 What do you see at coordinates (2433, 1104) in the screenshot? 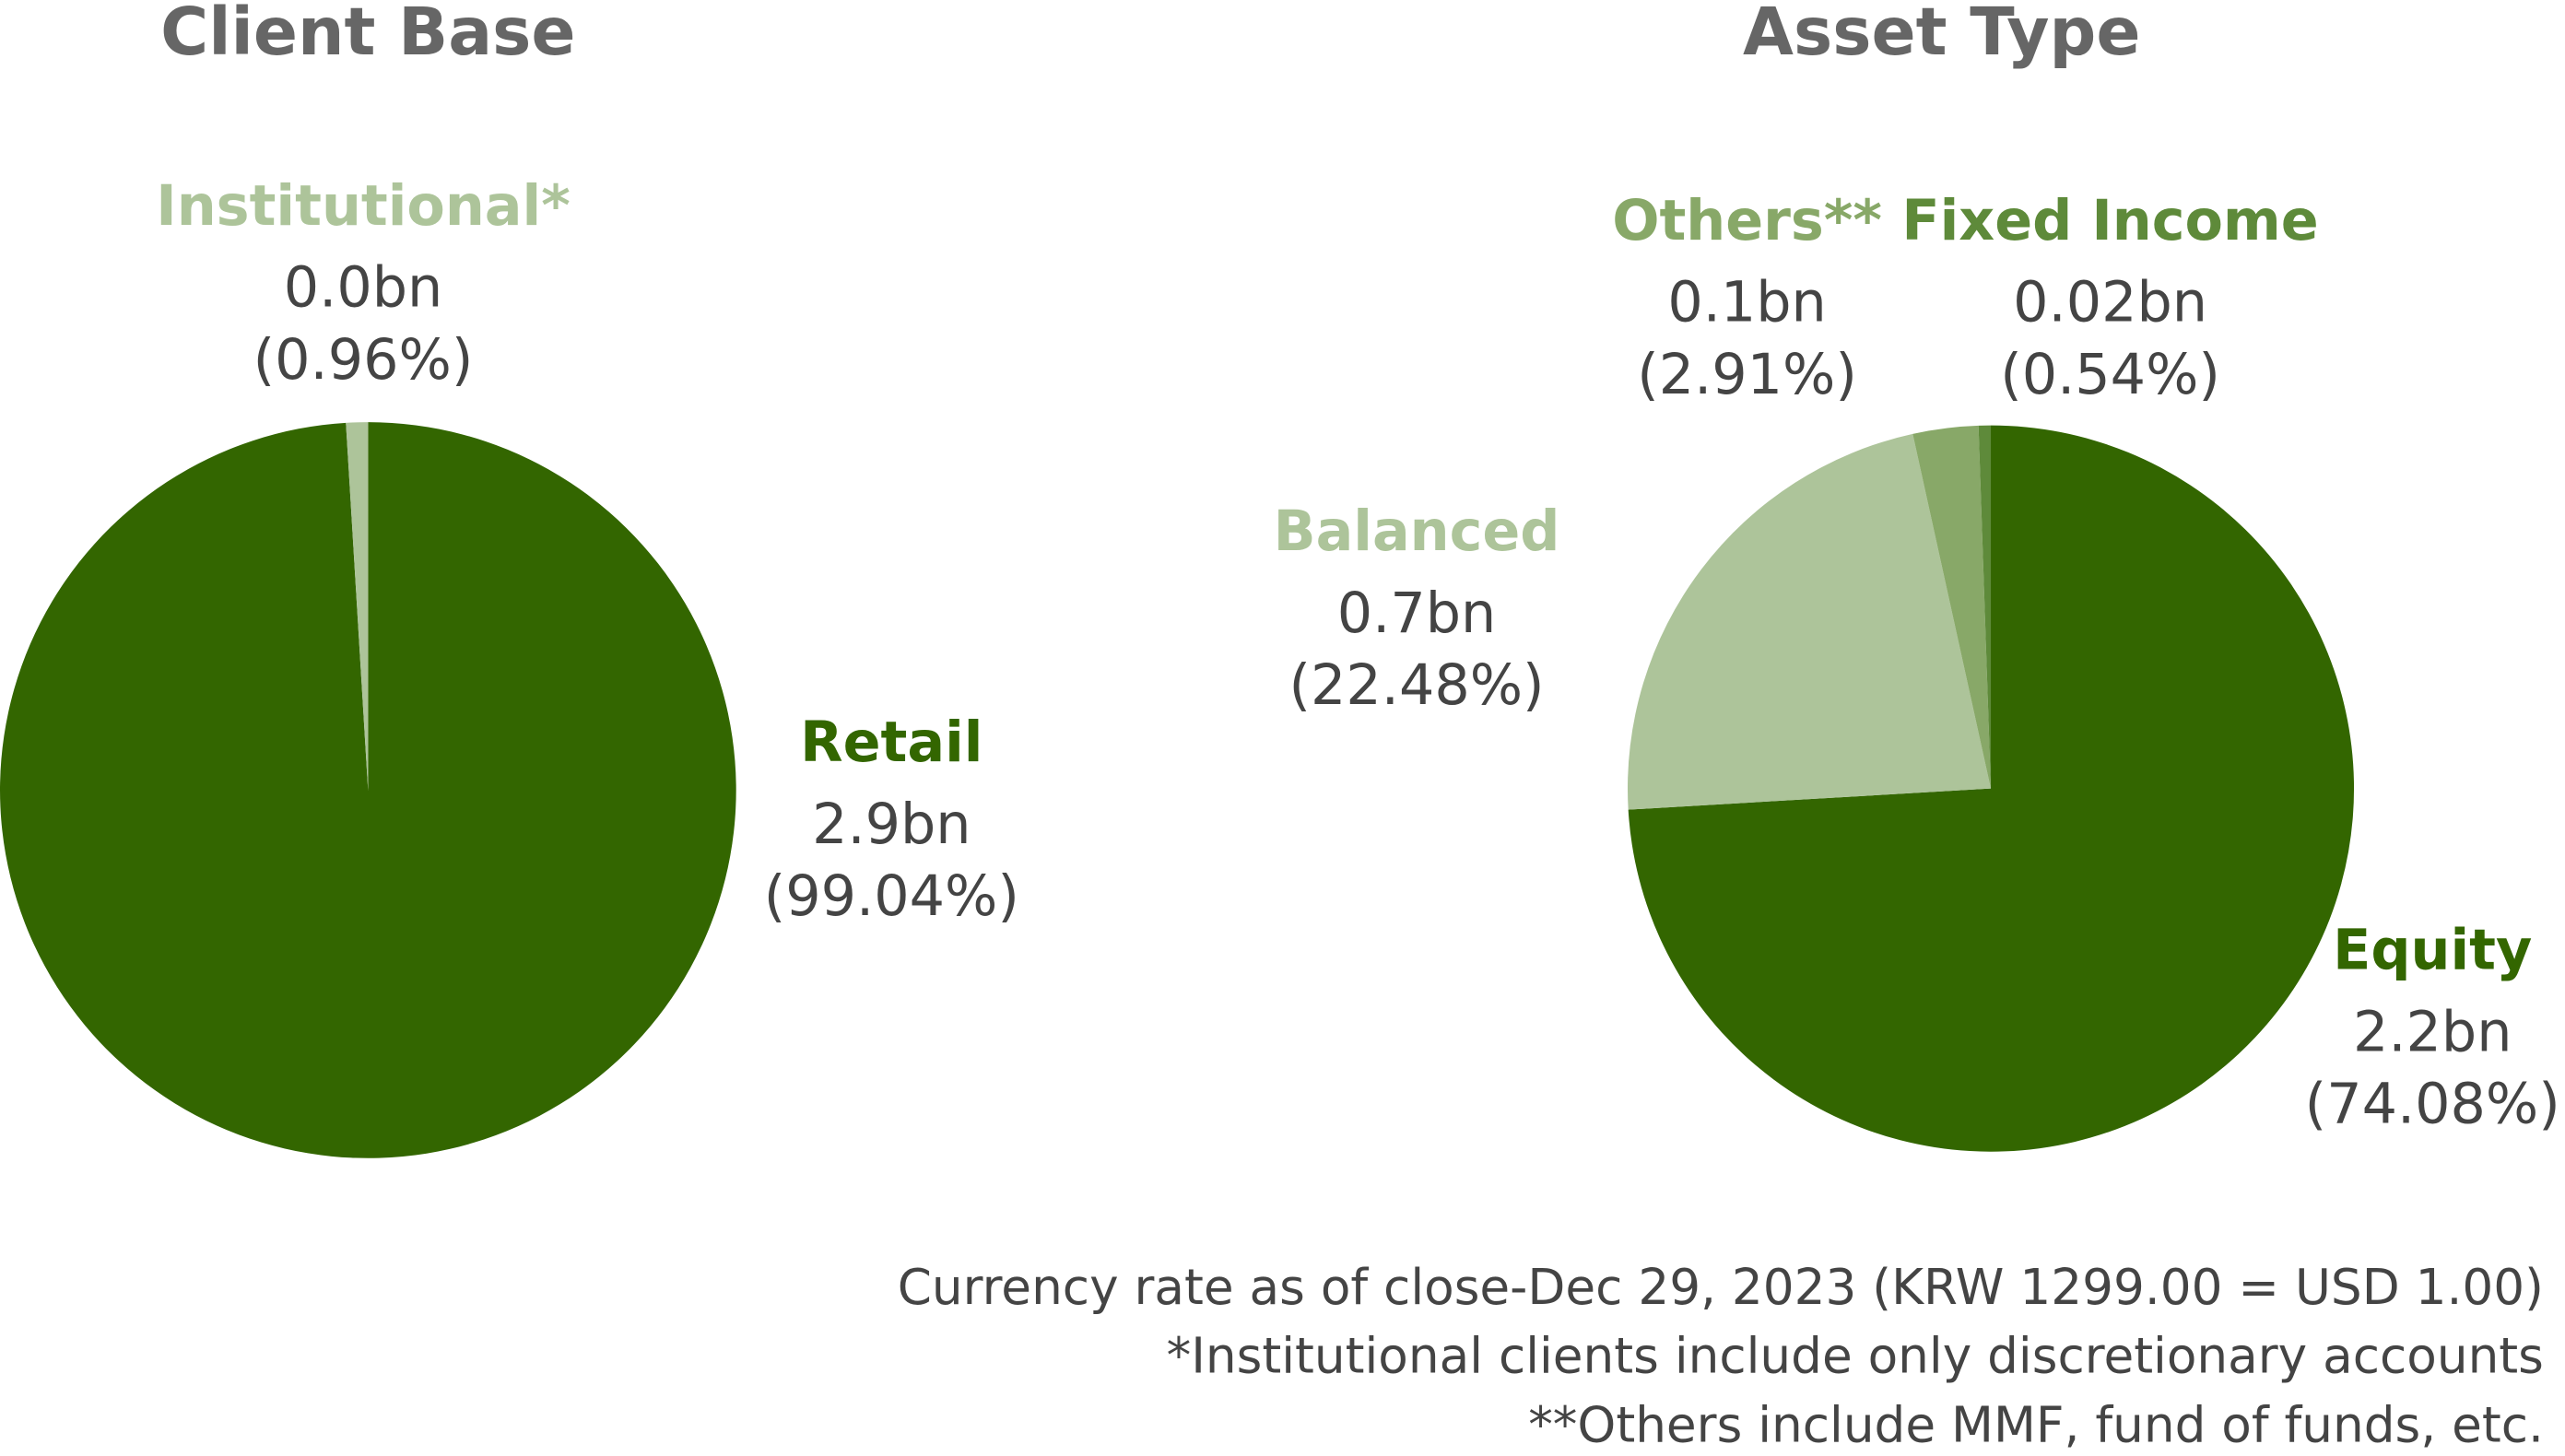
I see `slice-percent: (74.08%)` at bounding box center [2433, 1104].